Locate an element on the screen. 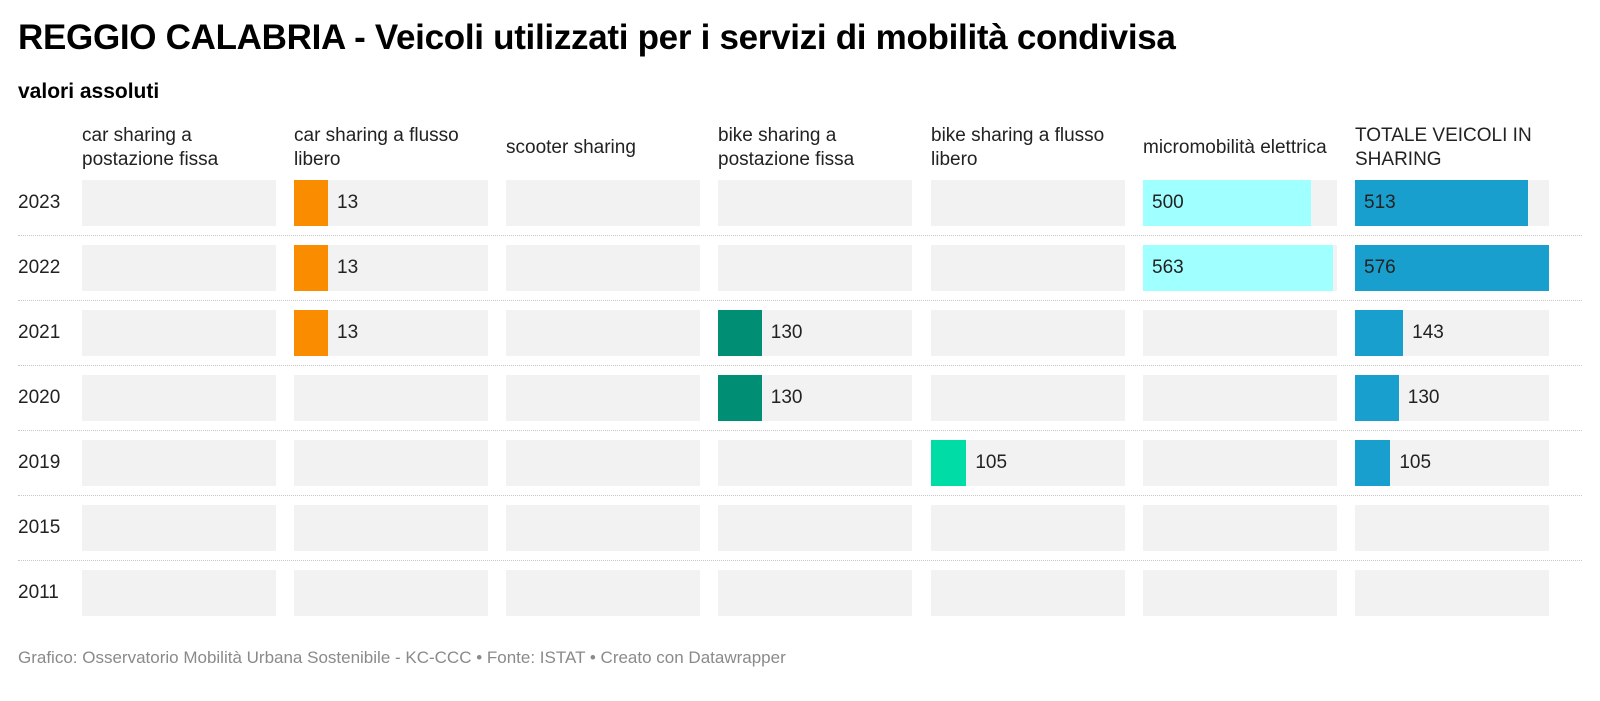  column-header: car sharing a flusso libero is located at coordinates (376, 147).